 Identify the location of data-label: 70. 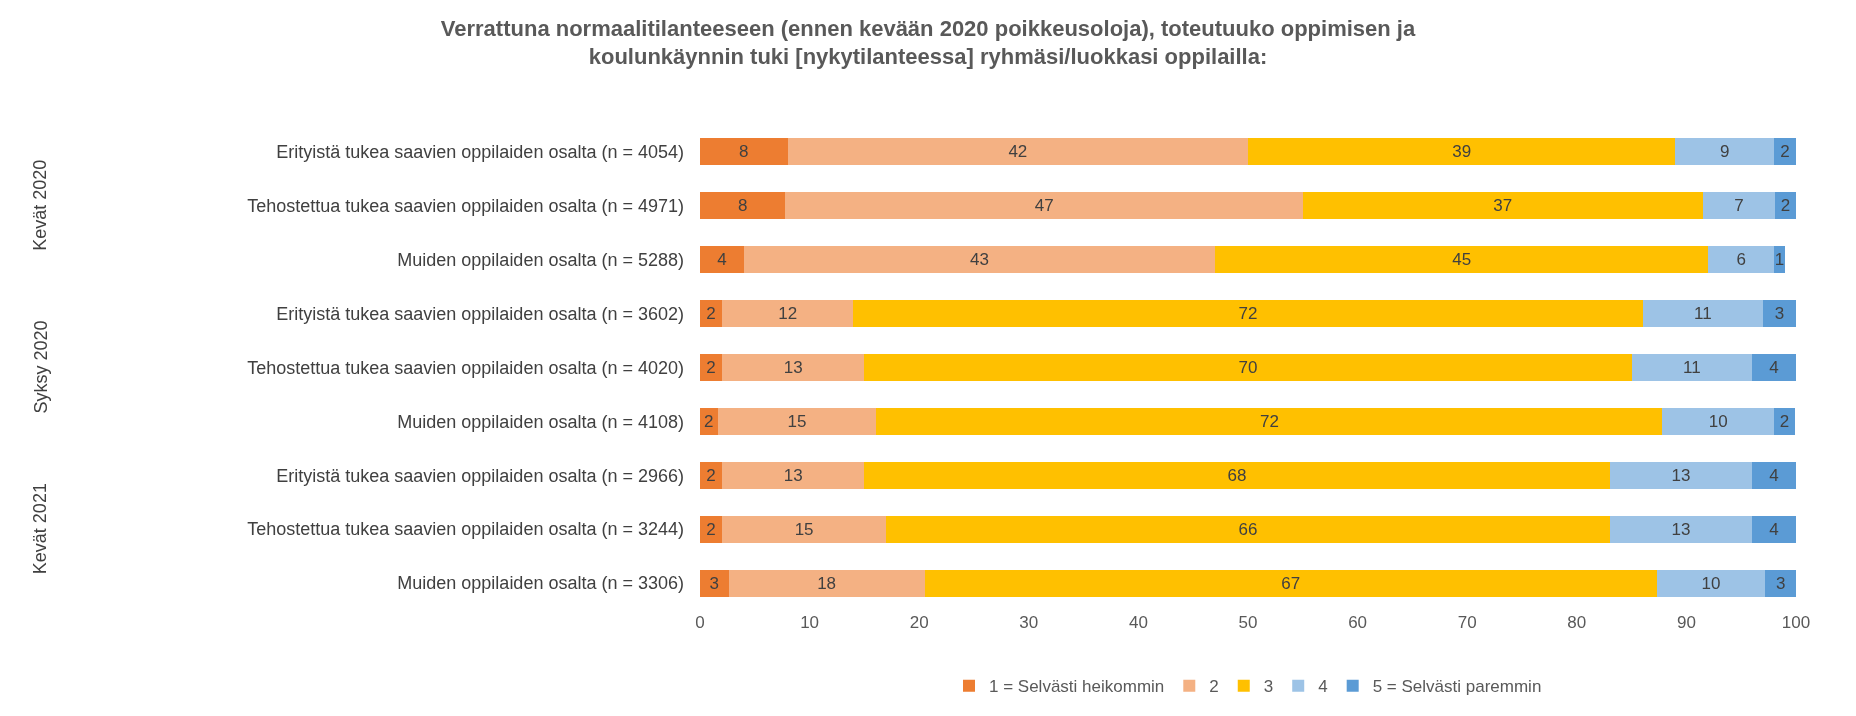
(1248, 367).